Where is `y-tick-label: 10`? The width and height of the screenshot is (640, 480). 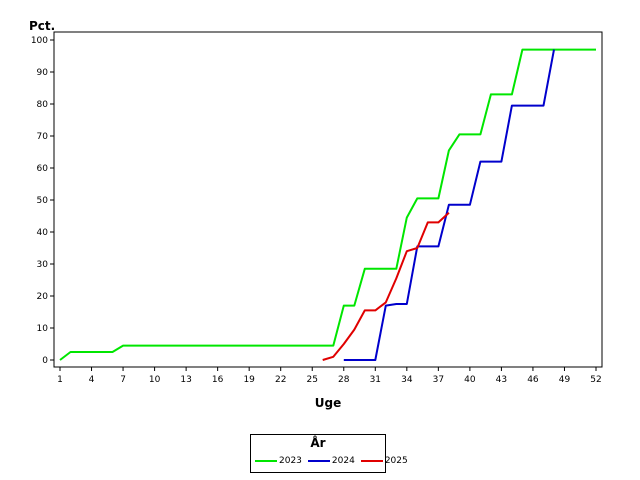 y-tick-label: 10 is located at coordinates (43, 329).